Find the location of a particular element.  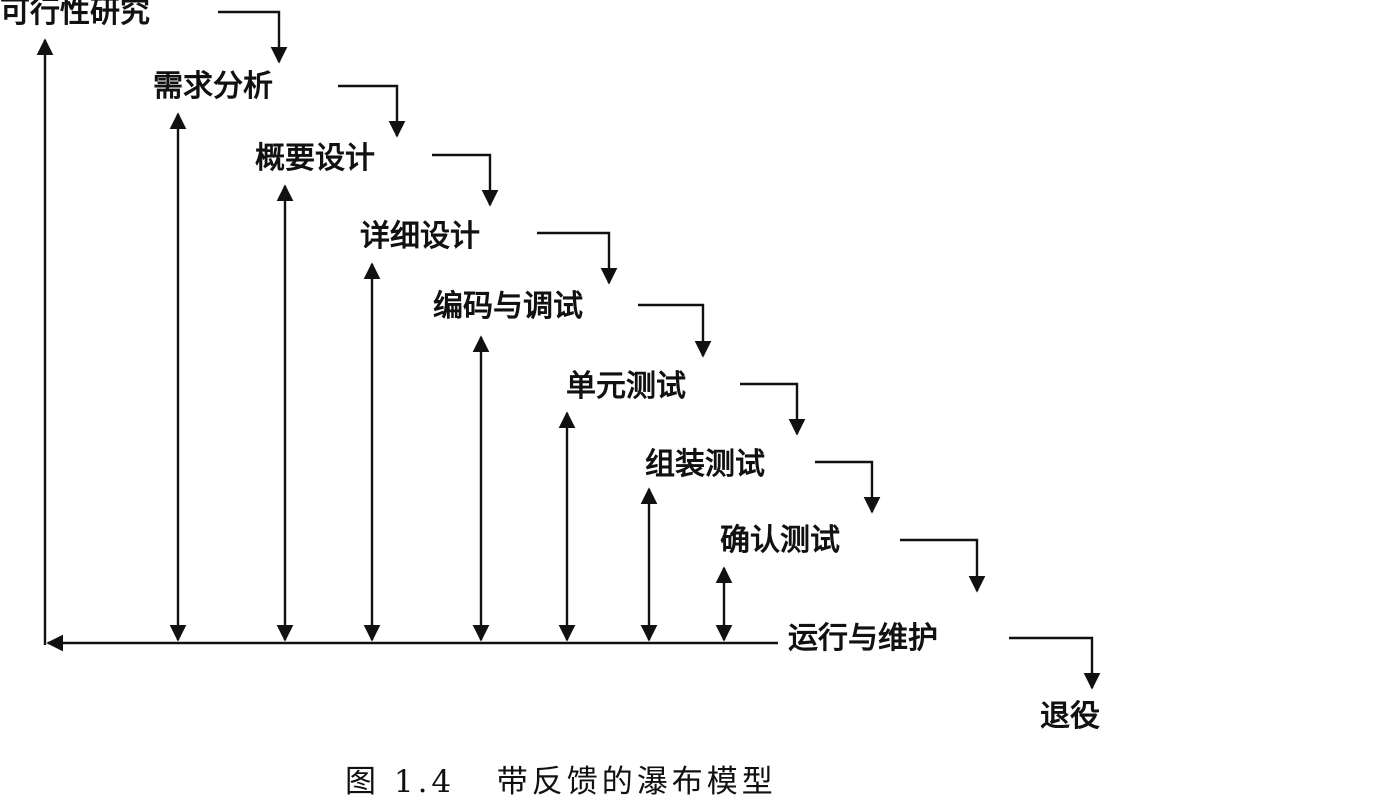

stage-unit-testing: 单元测试 is located at coordinates (626, 386).